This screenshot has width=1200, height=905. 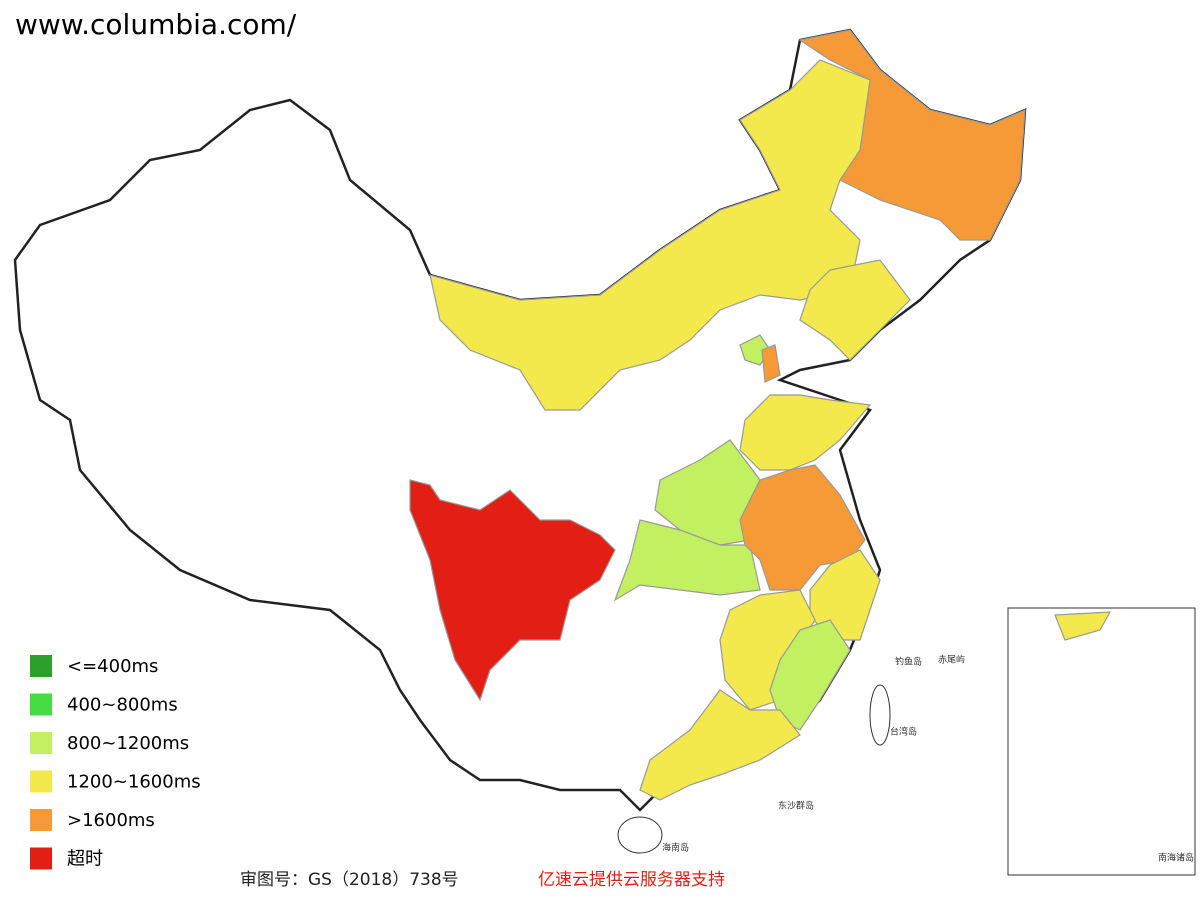 What do you see at coordinates (122, 705) in the screenshot?
I see `legend-label: 400~800ms` at bounding box center [122, 705].